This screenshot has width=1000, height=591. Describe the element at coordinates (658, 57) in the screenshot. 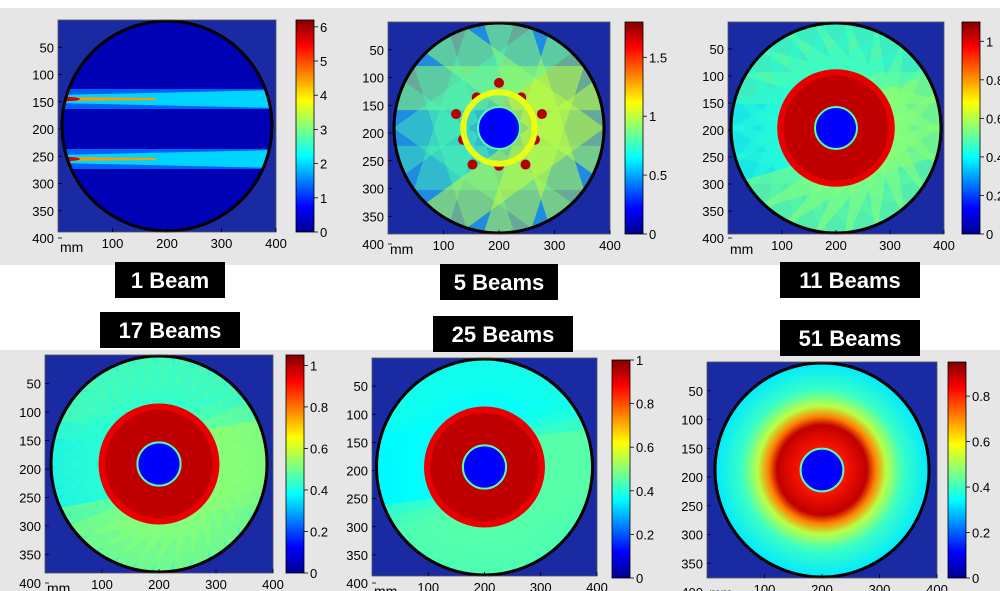

I see `colorbar-tick-label: 1.5` at that location.